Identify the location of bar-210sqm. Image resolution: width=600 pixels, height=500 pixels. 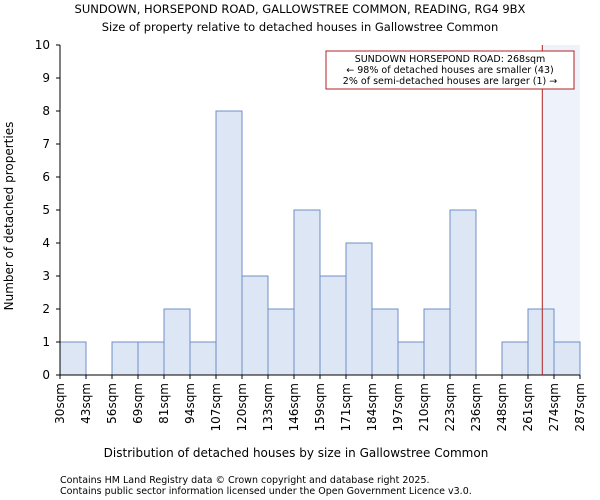
(437, 342).